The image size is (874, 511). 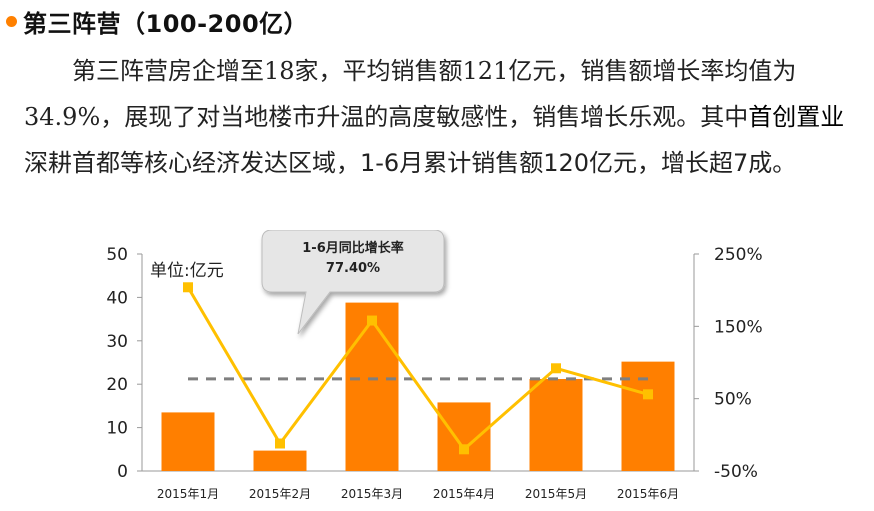 What do you see at coordinates (117, 255) in the screenshot?
I see `left-tick-label: 50` at bounding box center [117, 255].